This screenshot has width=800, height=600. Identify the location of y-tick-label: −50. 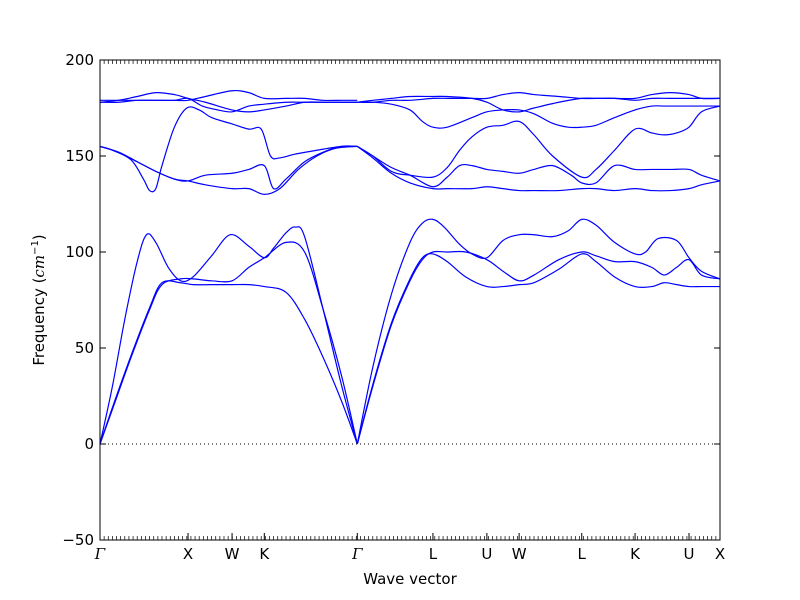
(78, 540).